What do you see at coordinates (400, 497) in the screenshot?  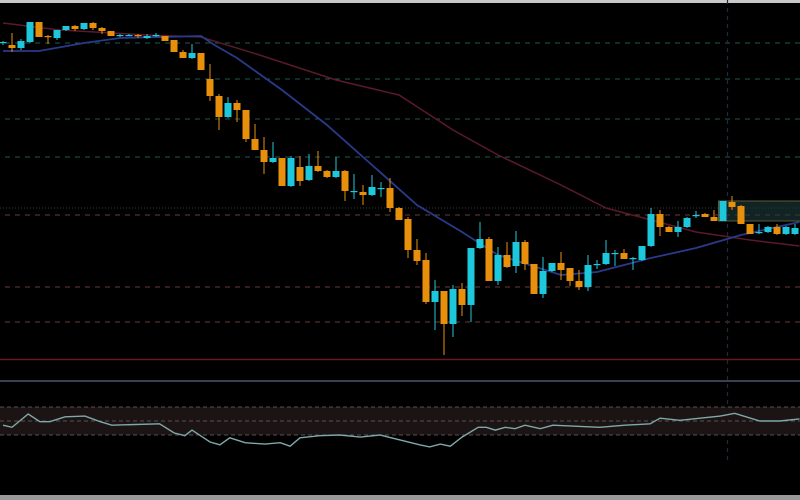 I see `bottom-border` at bounding box center [400, 497].